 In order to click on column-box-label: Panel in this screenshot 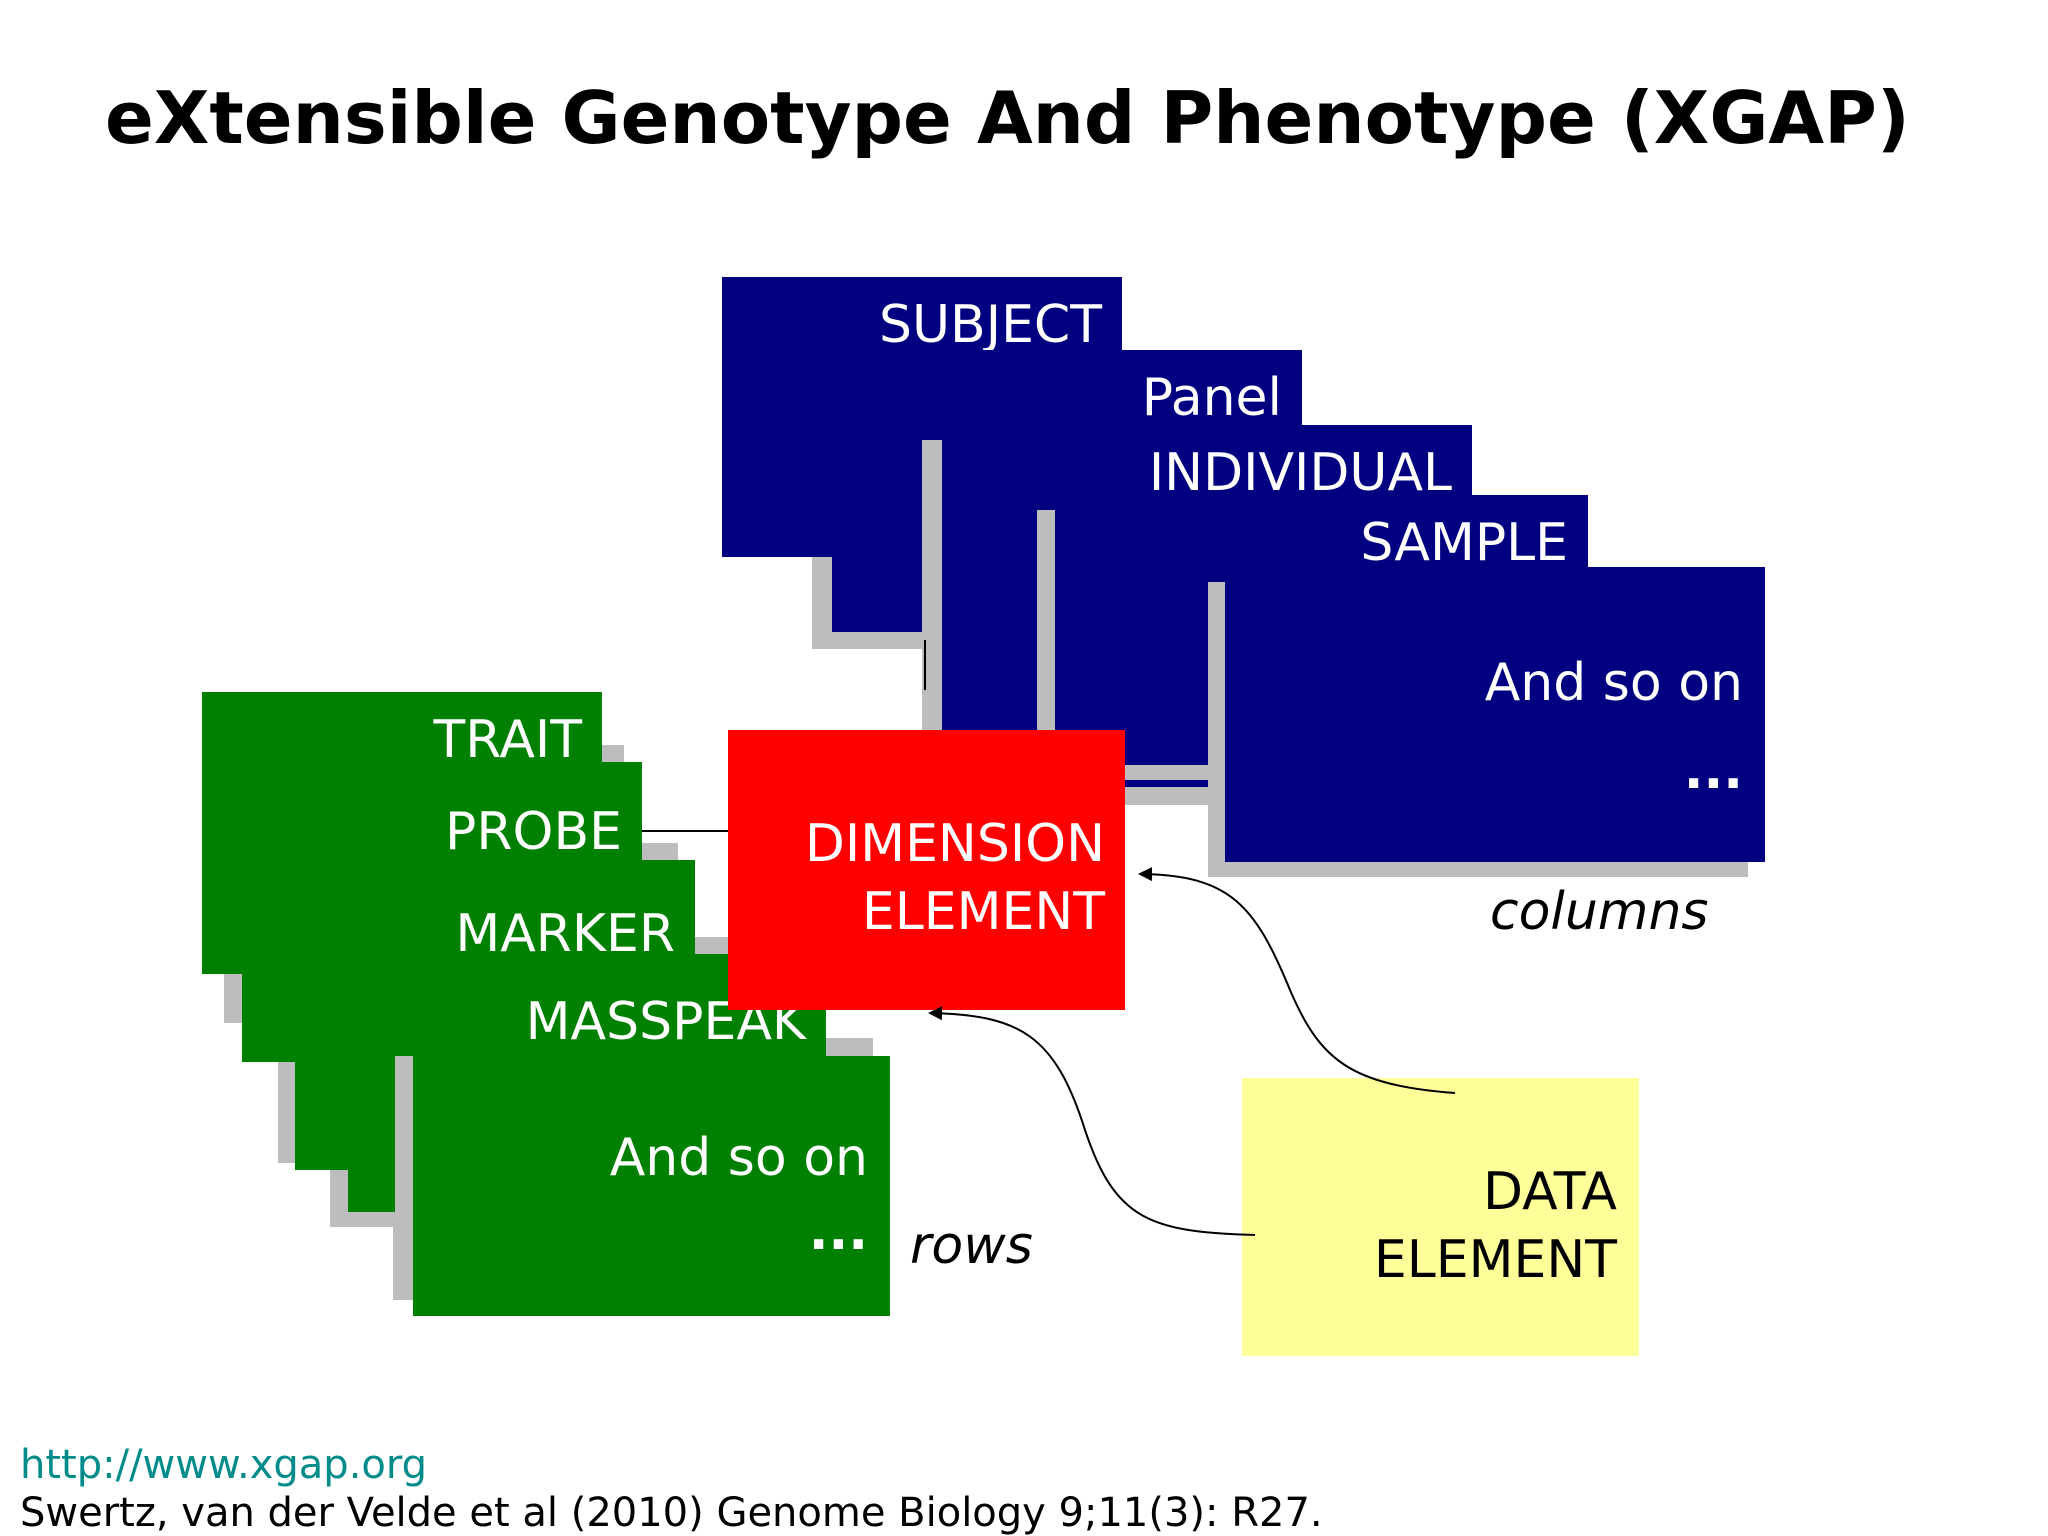, I will do `click(1211, 398)`.